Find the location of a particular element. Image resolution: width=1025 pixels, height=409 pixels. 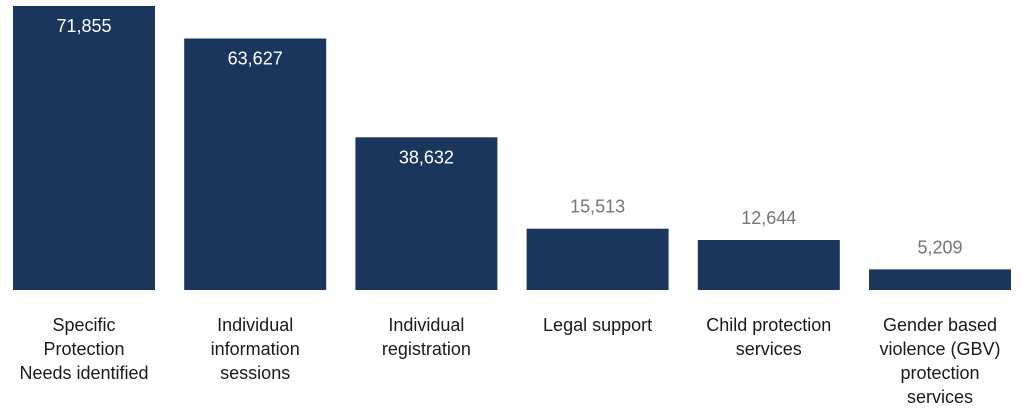

value-label-1: 63,627 is located at coordinates (255, 59).